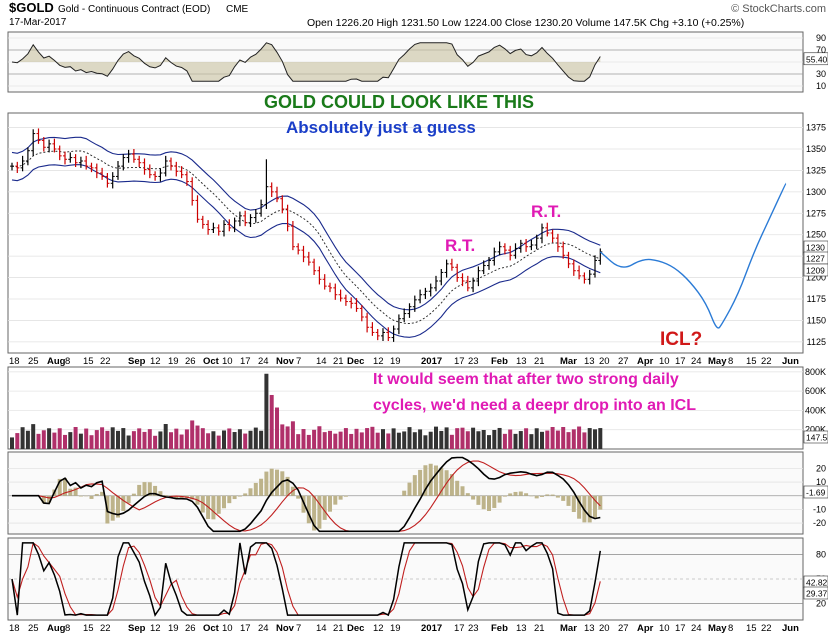  I want to click on stoch-tag-2-box, so click(815, 593).